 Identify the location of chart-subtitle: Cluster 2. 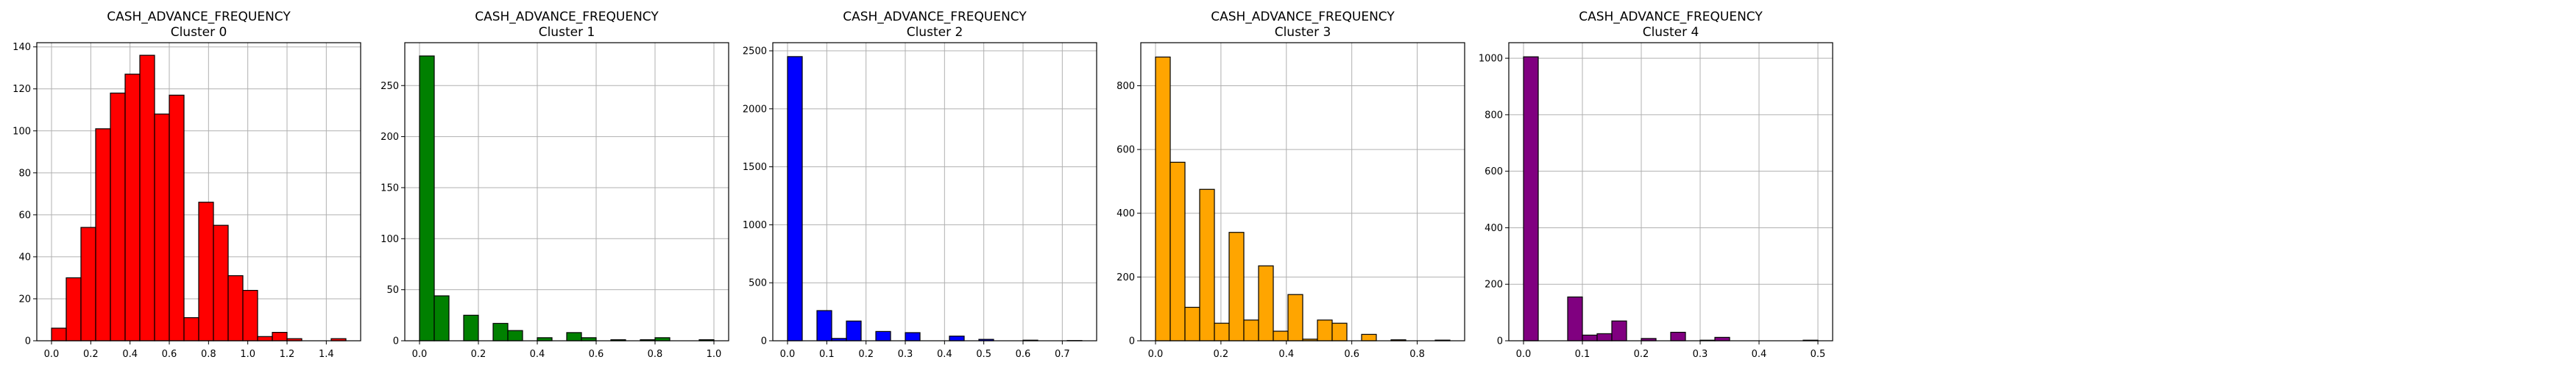
(935, 32).